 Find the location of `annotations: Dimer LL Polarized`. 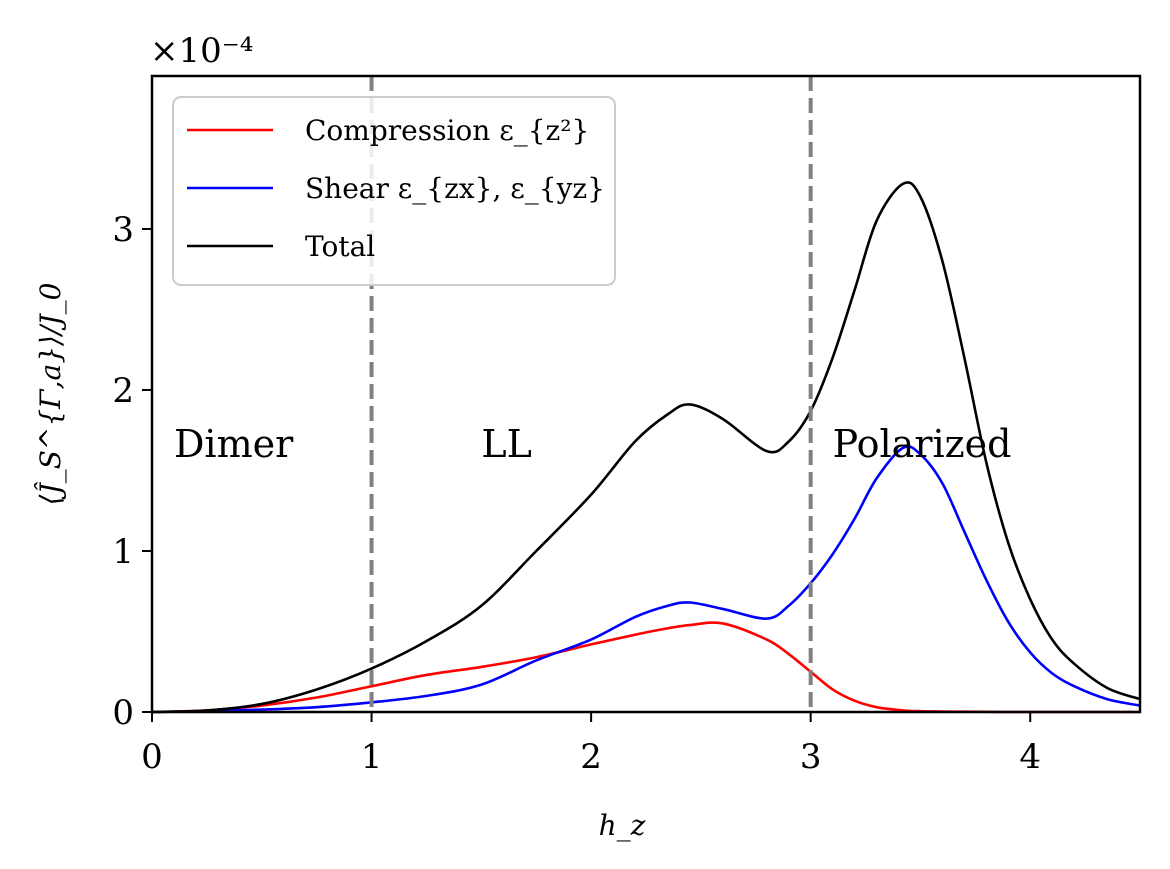

annotations: Dimer LL Polarized is located at coordinates (593, 444).